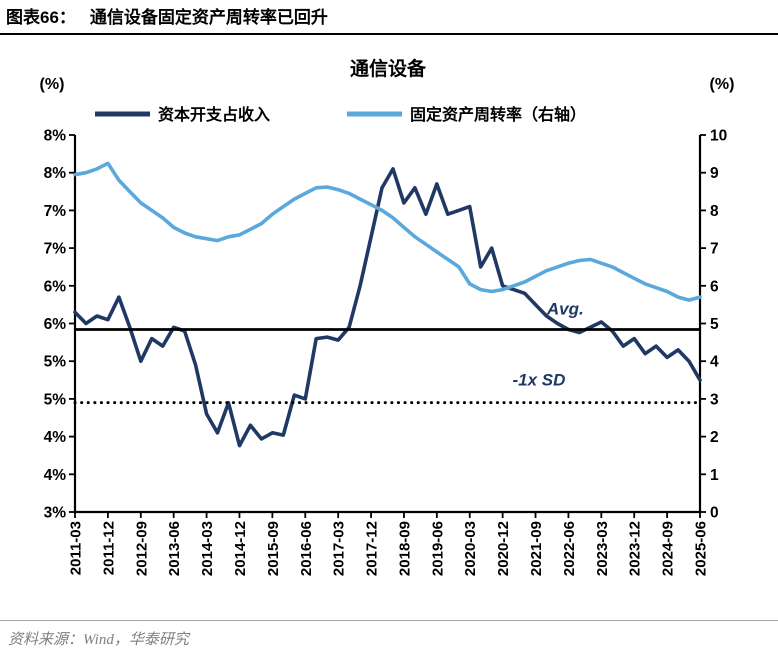  Describe the element at coordinates (389, 18) in the screenshot. I see `figure-header: 图表66： 通信设备固定资产周转率已回升` at that location.